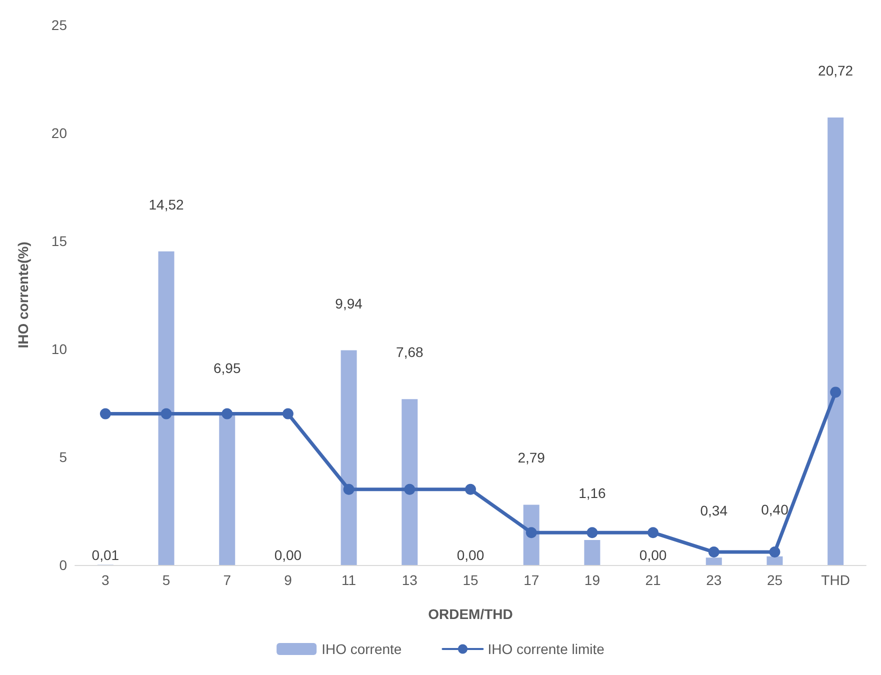 Image resolution: width=881 pixels, height=675 pixels. I want to click on data-label: 6,95, so click(227, 368).